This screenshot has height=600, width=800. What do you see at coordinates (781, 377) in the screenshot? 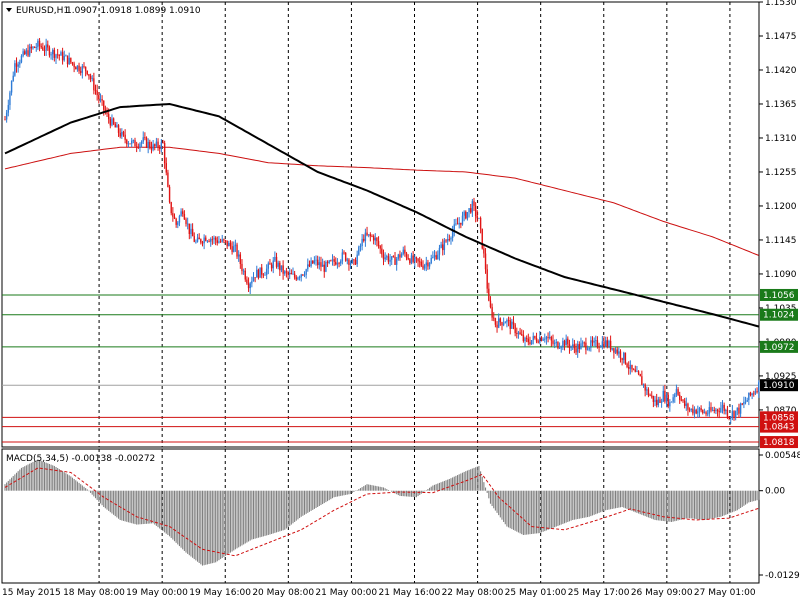
I see `price-tick-label: 1.0925` at bounding box center [781, 377].